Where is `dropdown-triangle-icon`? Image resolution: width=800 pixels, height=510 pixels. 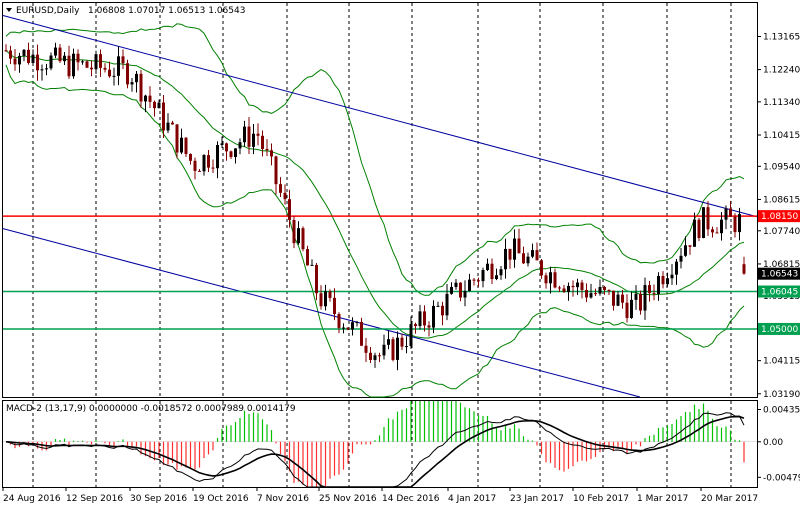 dropdown-triangle-icon is located at coordinates (9, 10).